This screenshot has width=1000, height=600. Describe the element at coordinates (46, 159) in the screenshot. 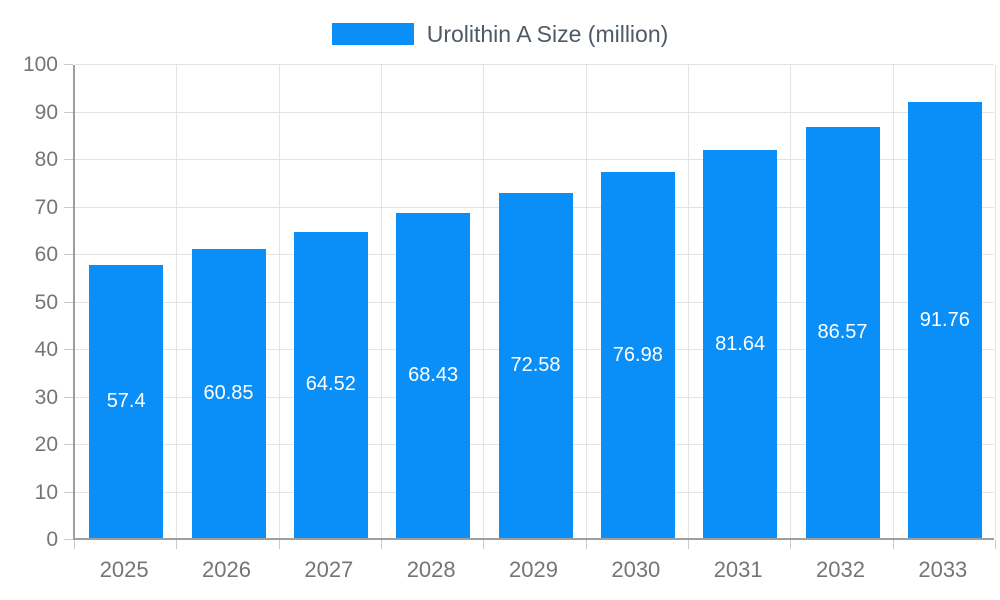

I see `y-tick-label: 80` at that location.